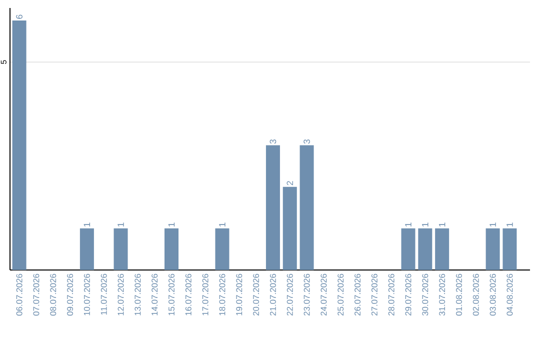  Describe the element at coordinates (53, 295) in the screenshot. I see `x-tick-label: 08.07.2026` at that location.